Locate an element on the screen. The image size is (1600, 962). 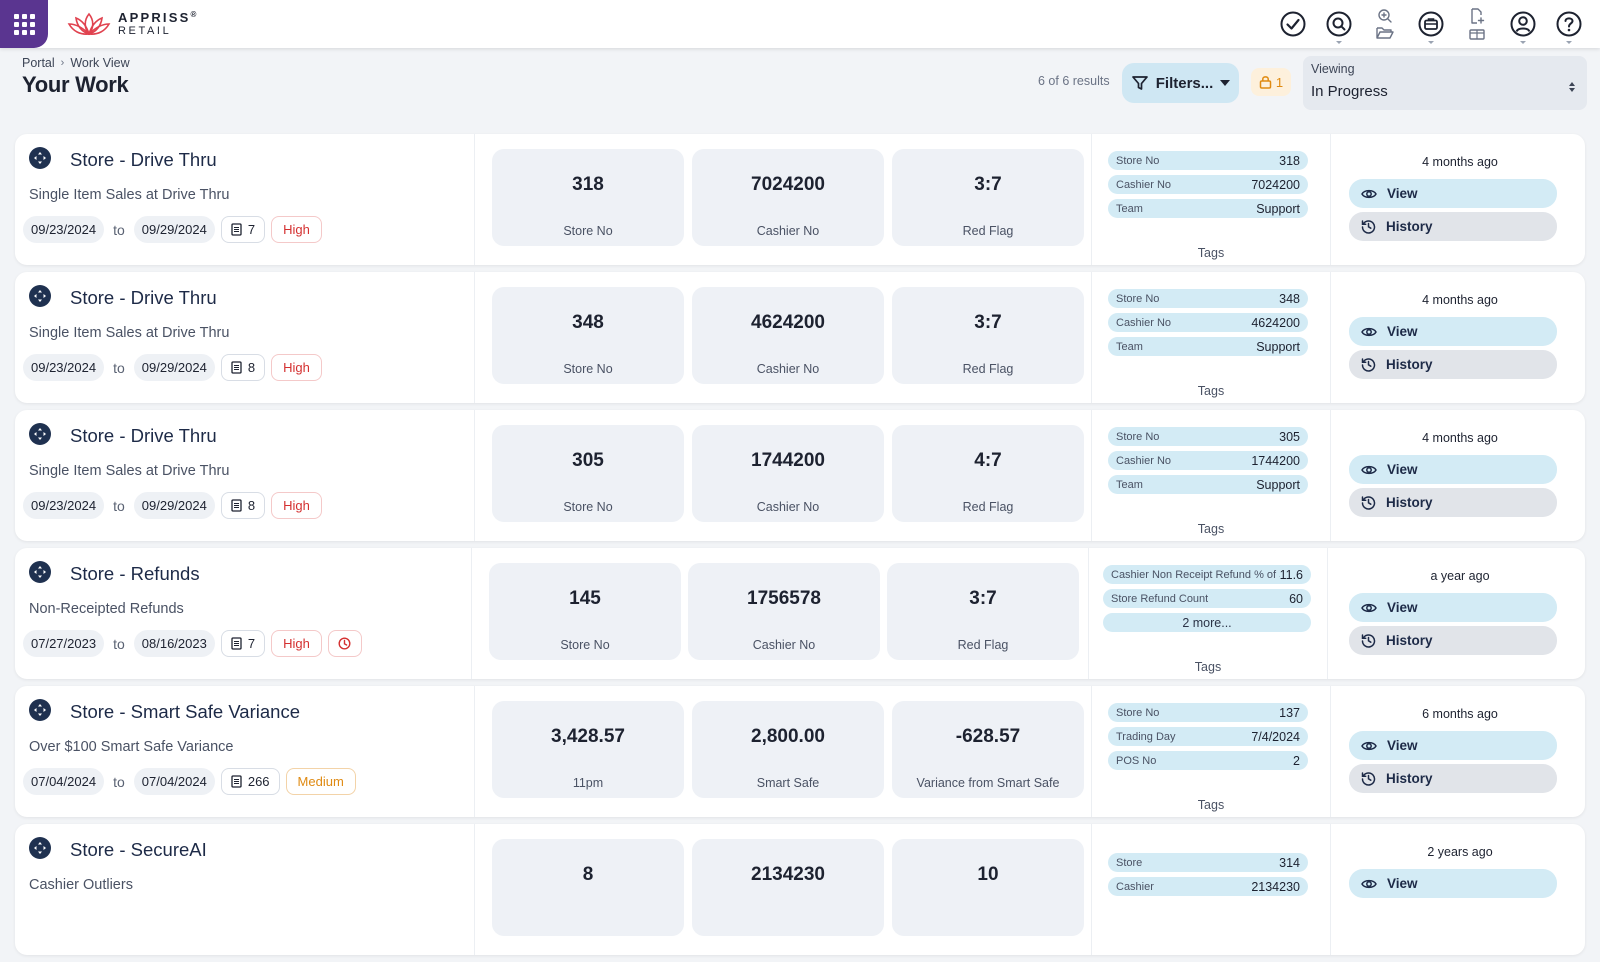
top-bar: APPRISS® RETAIL is located at coordinates (800, 24).